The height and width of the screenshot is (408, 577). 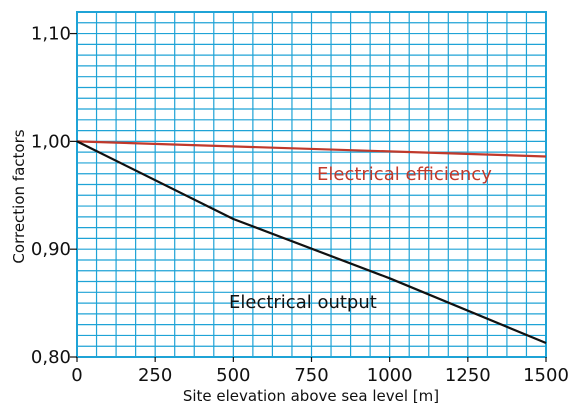 What do you see at coordinates (51, 357) in the screenshot?
I see `y-tick-label: 0,80` at bounding box center [51, 357].